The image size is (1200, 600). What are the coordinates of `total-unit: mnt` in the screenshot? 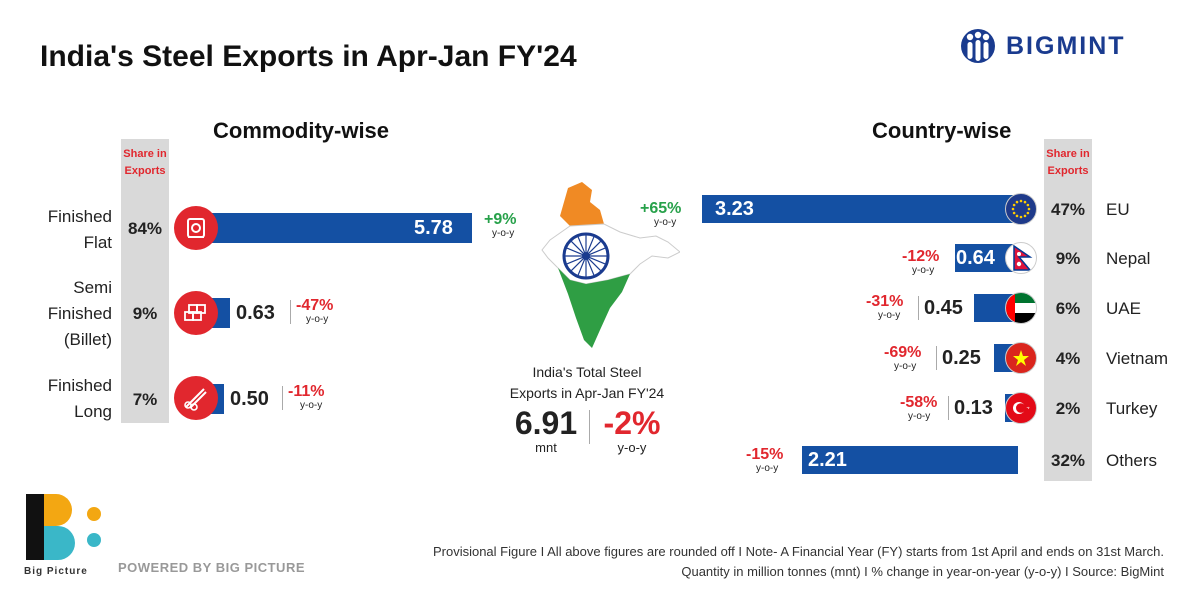 It's located at (546, 447).